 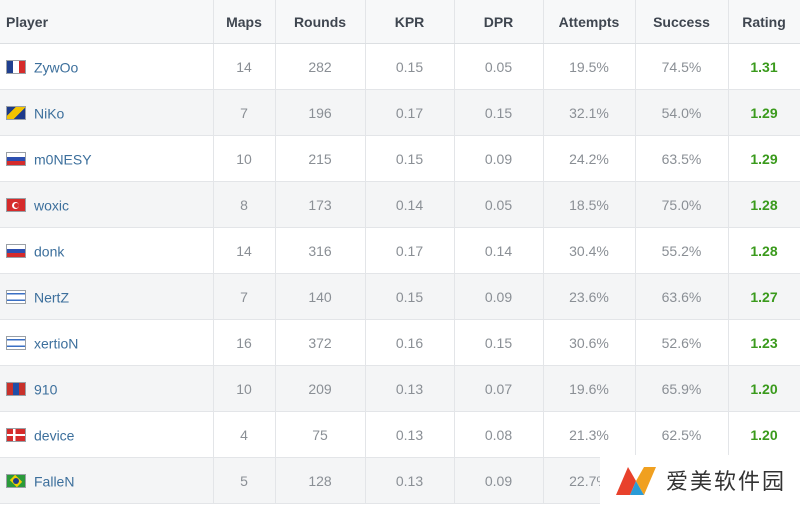 What do you see at coordinates (320, 22) in the screenshot?
I see `header-rounds: Rounds` at bounding box center [320, 22].